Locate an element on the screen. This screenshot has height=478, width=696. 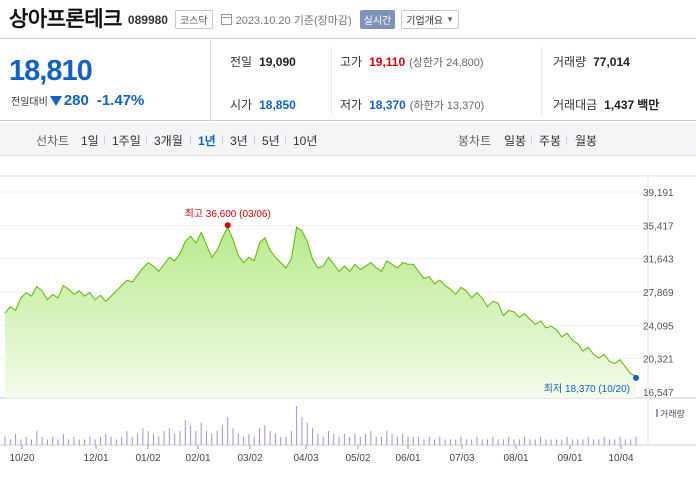
y-tick-label: 20,321 is located at coordinates (658, 360).